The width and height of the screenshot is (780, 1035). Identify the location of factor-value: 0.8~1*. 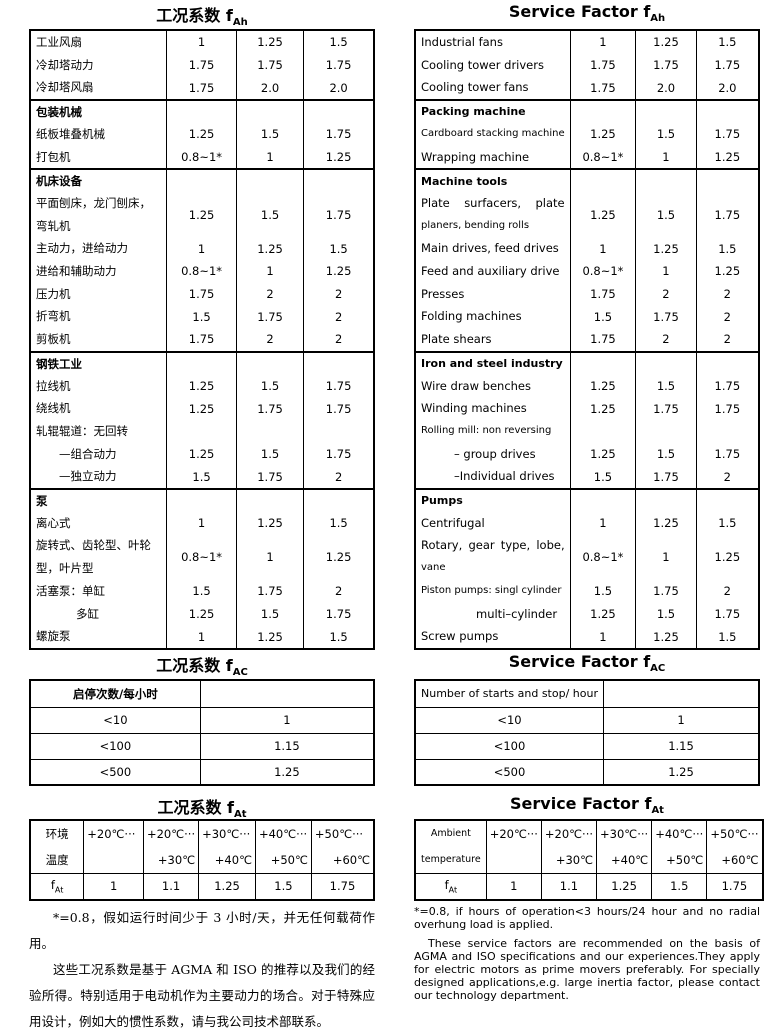
(602, 157).